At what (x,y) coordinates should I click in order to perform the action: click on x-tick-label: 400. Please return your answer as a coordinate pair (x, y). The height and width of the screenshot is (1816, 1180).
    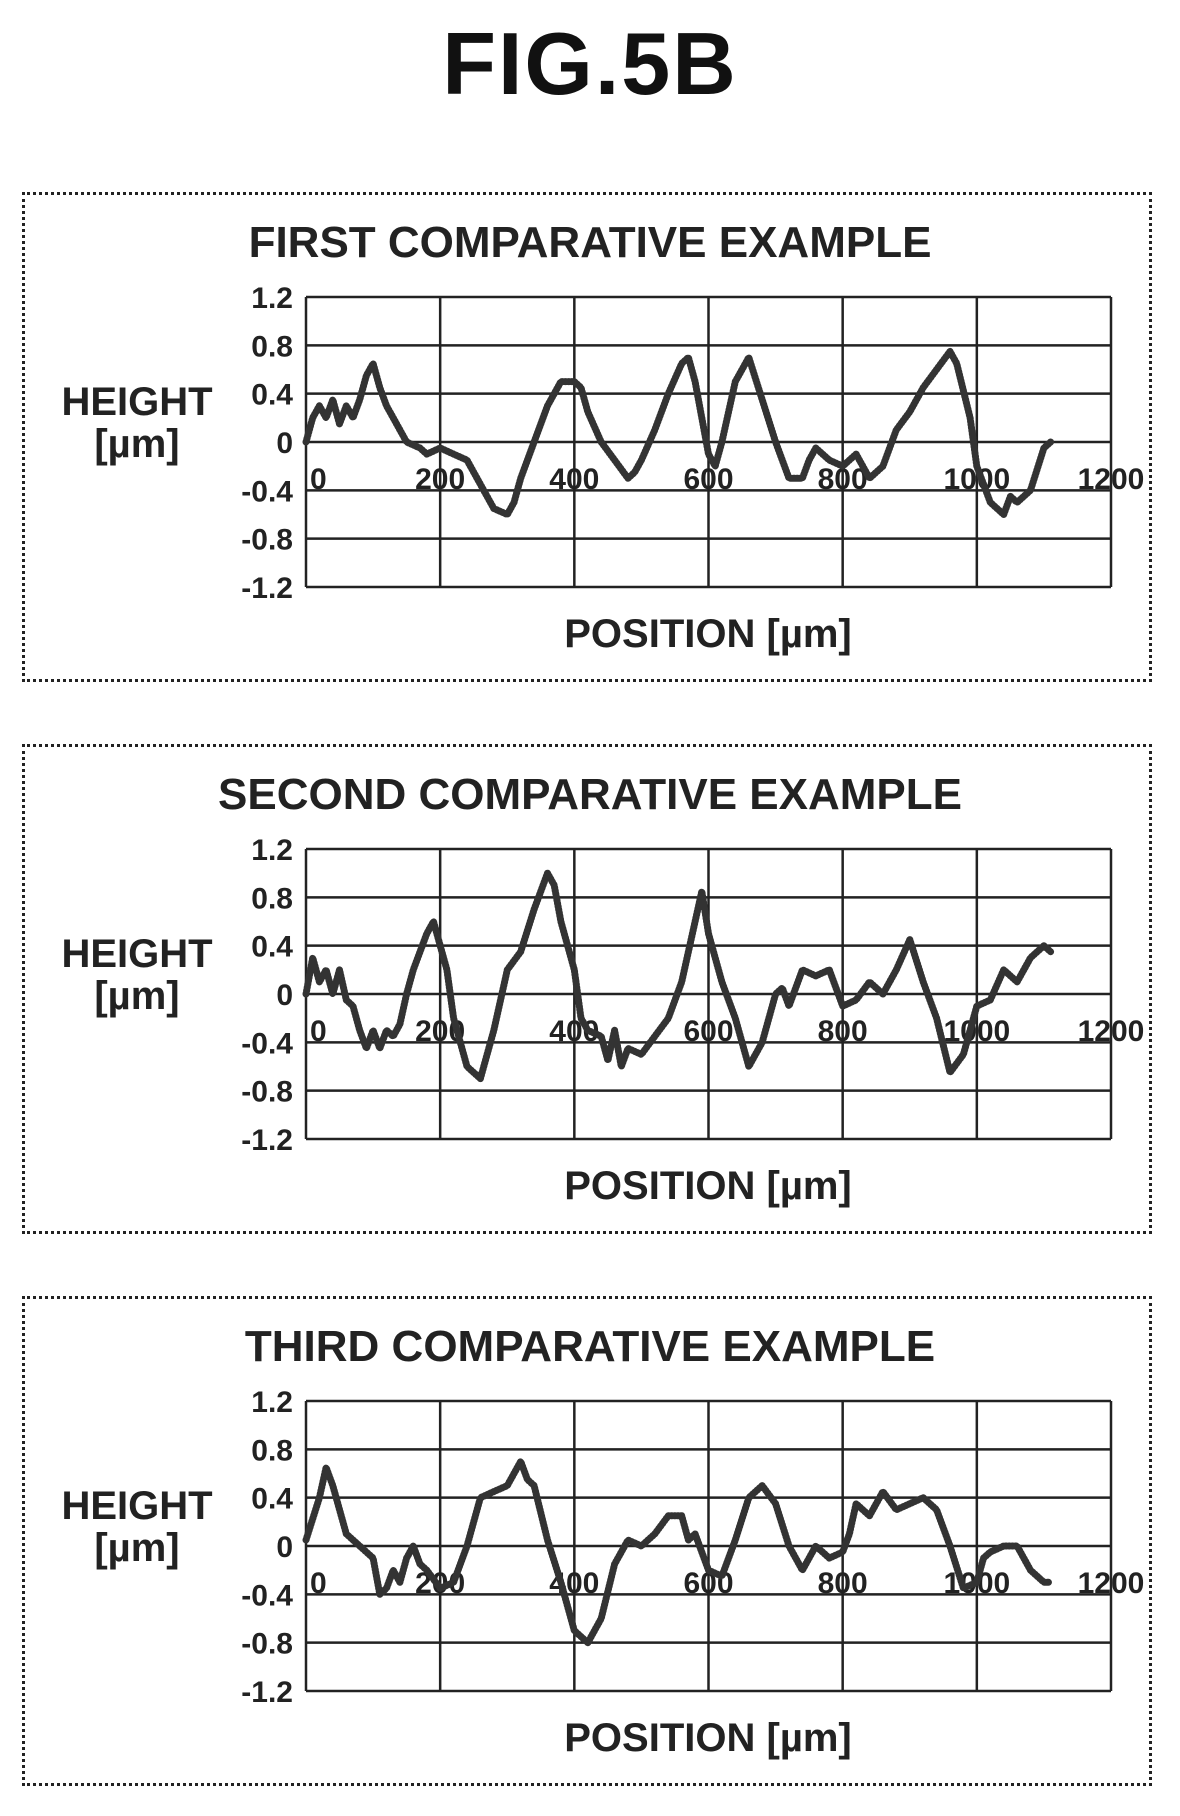
    Looking at the image, I should click on (574, 479).